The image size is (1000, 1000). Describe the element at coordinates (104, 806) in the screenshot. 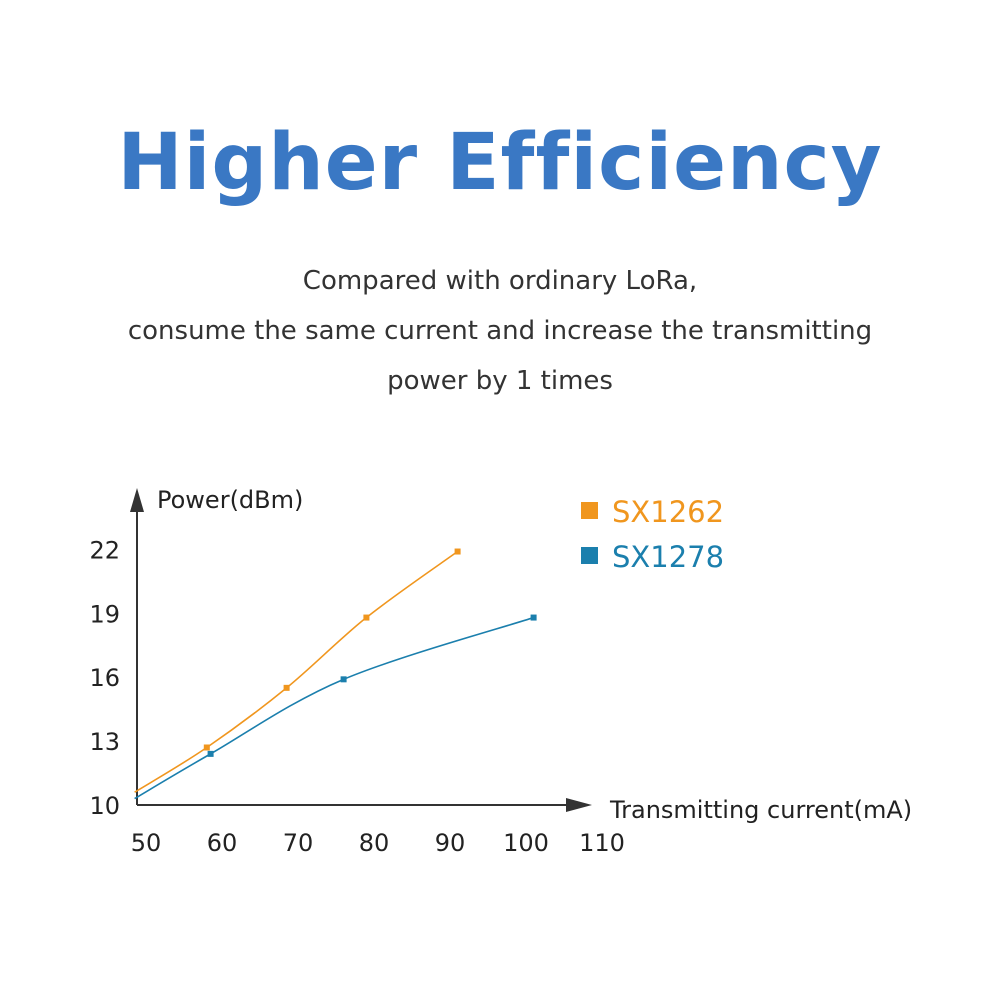

I see `y-tick-label: 10` at that location.